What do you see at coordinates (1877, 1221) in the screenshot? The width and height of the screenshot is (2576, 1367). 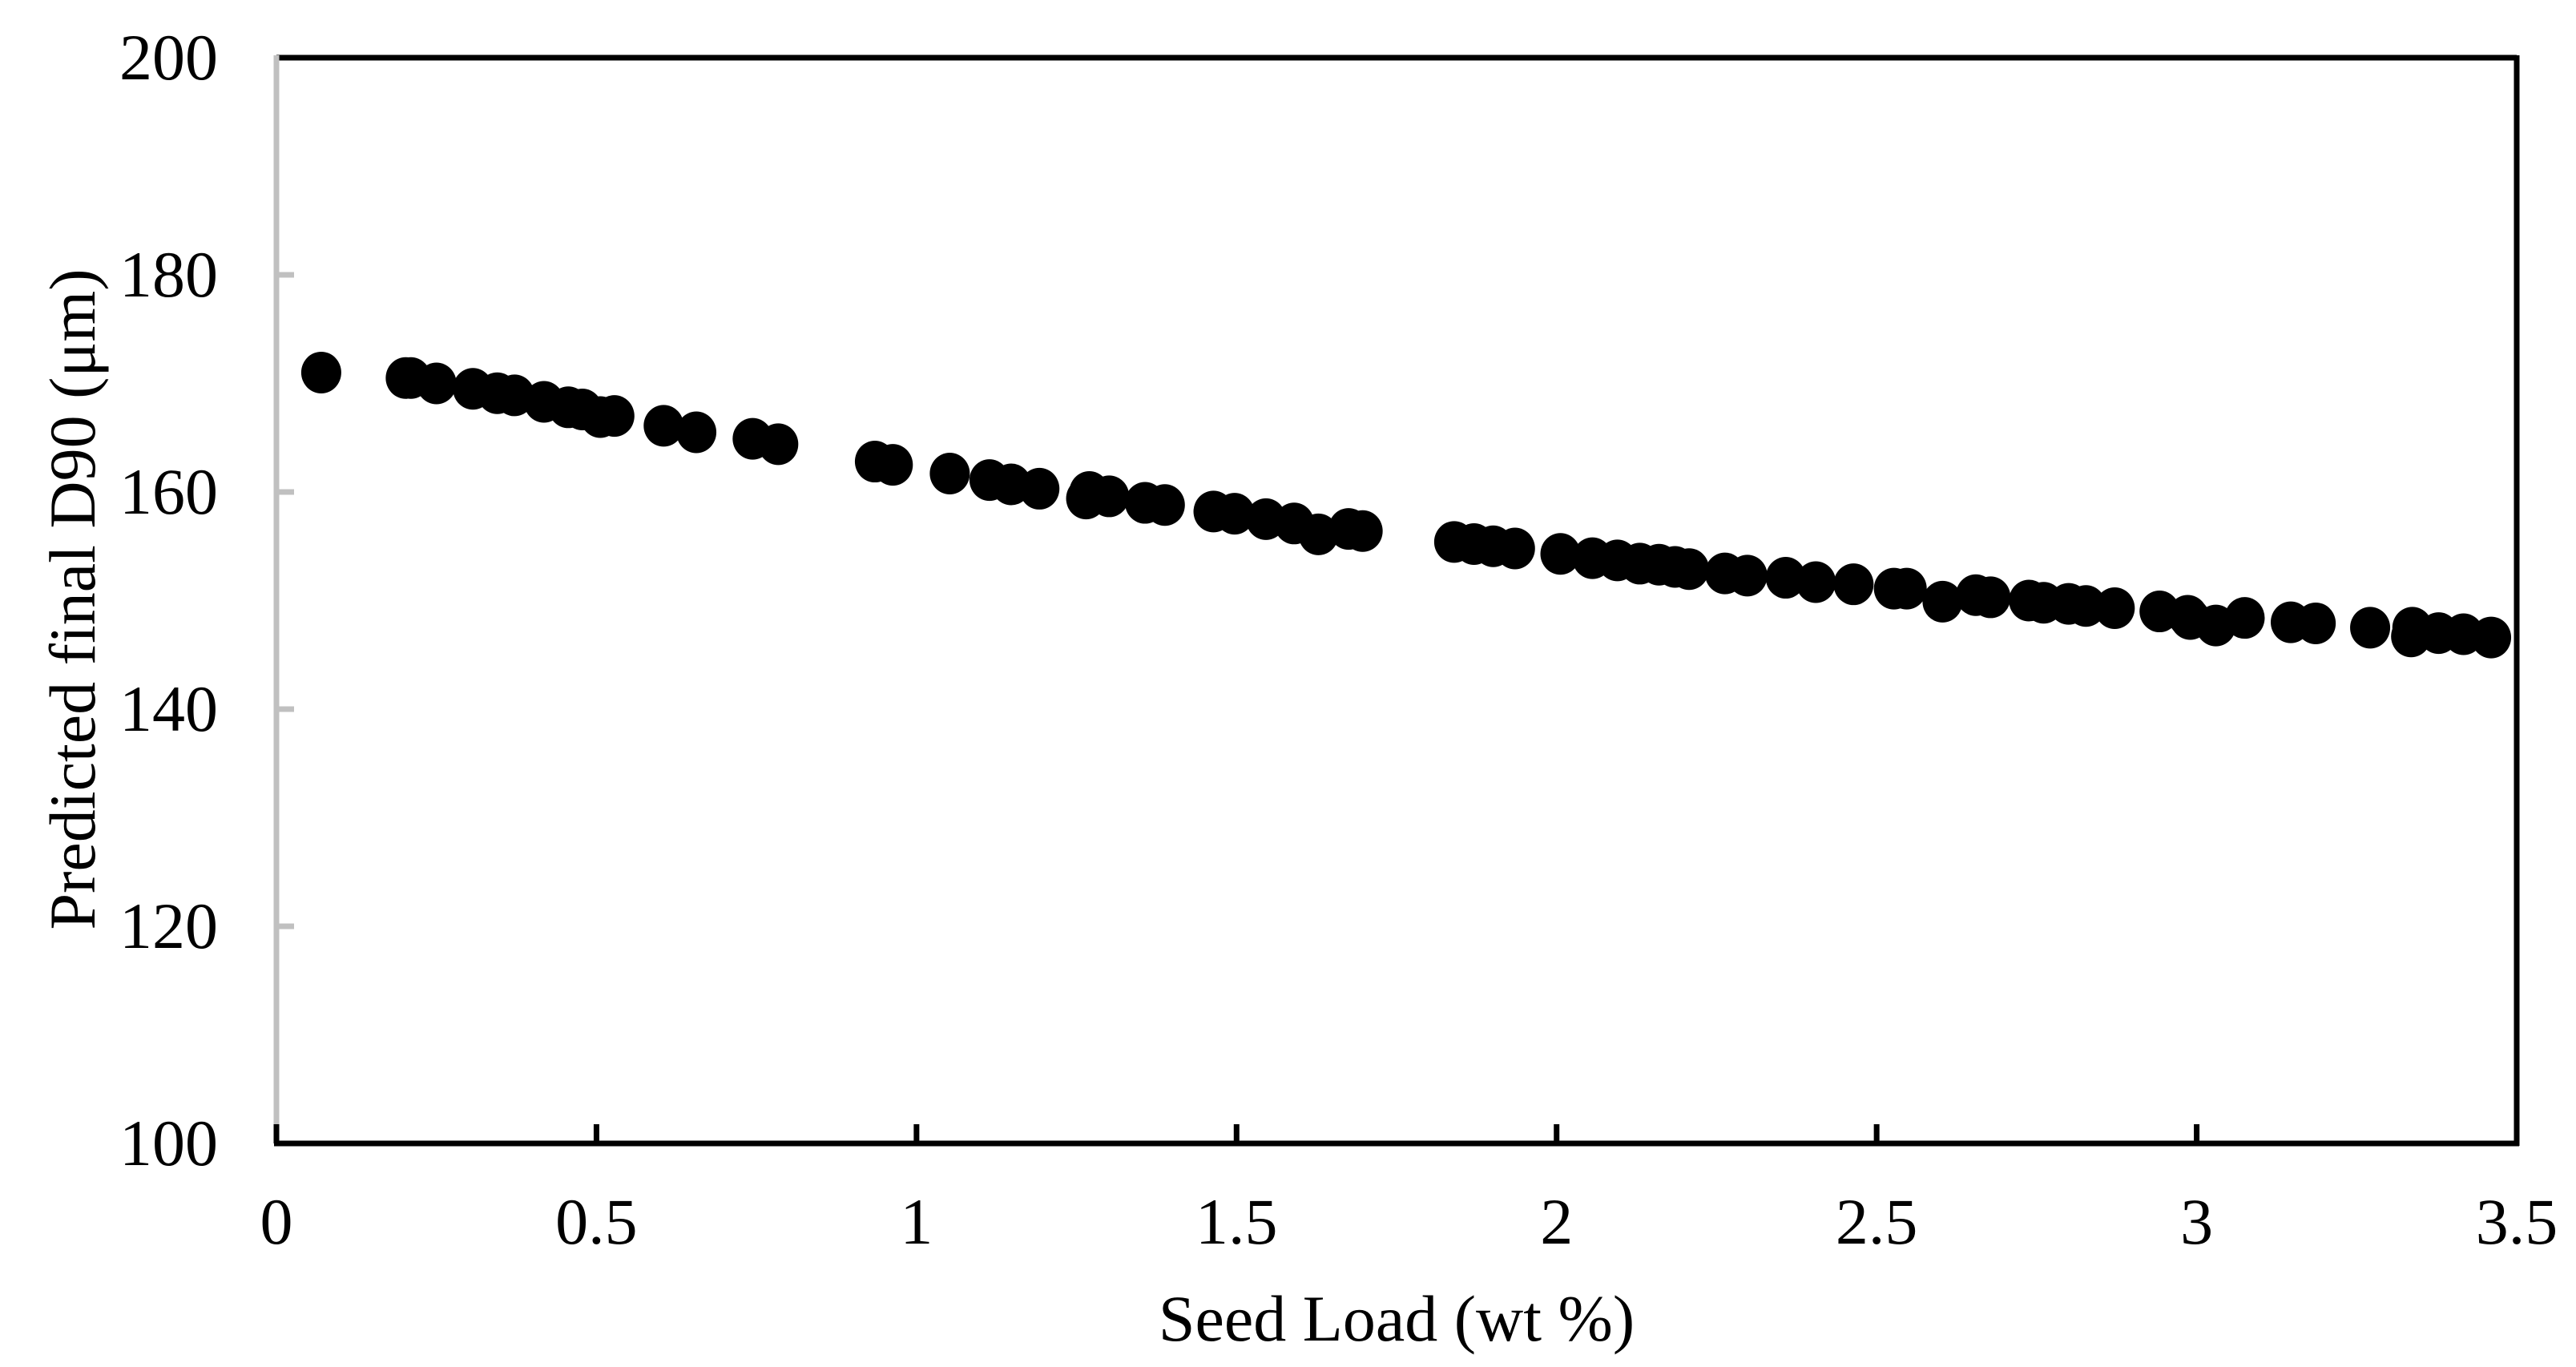 I see `x-tick-label: 2.5` at bounding box center [1877, 1221].